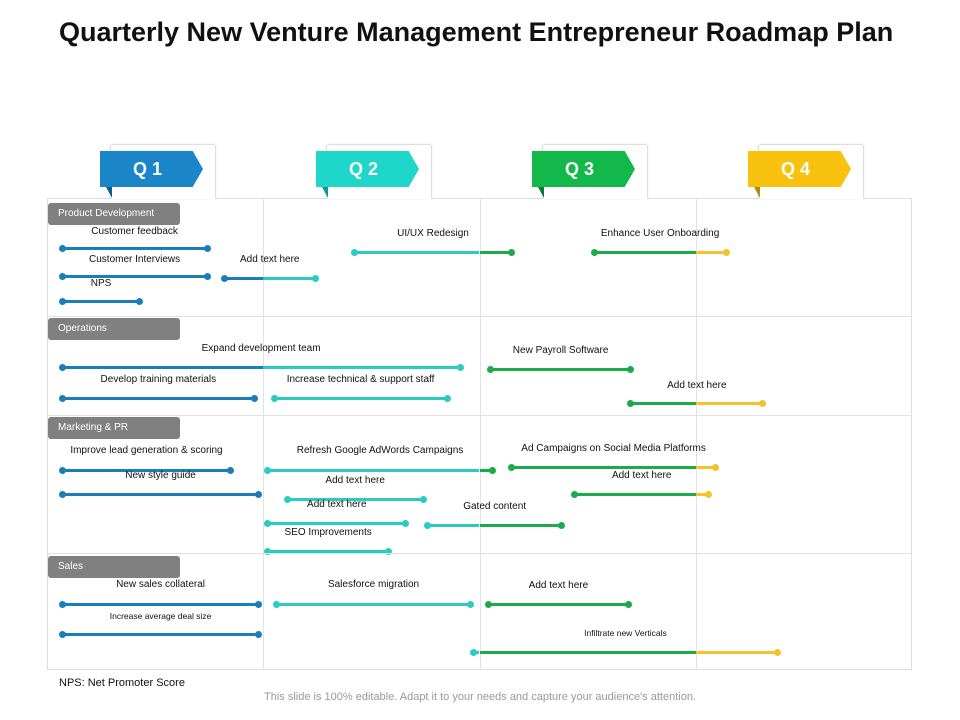  What do you see at coordinates (160, 616) in the screenshot?
I see `task-label: Increase average deal size` at bounding box center [160, 616].